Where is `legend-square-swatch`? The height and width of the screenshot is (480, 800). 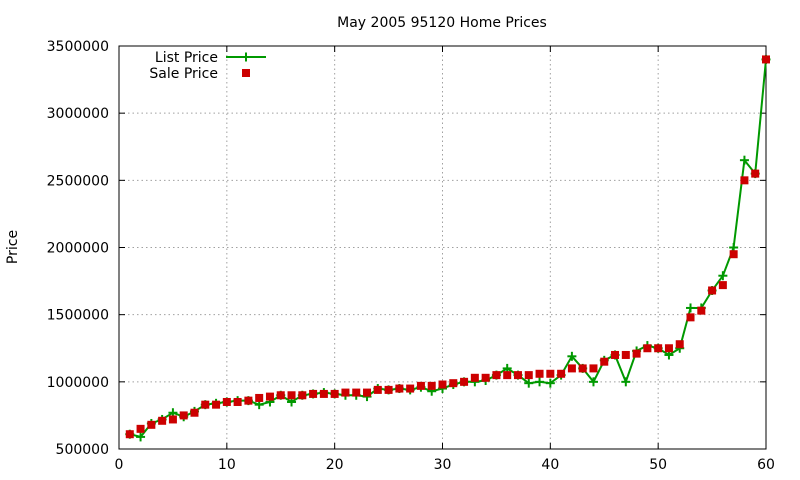
legend-square-swatch is located at coordinates (246, 73).